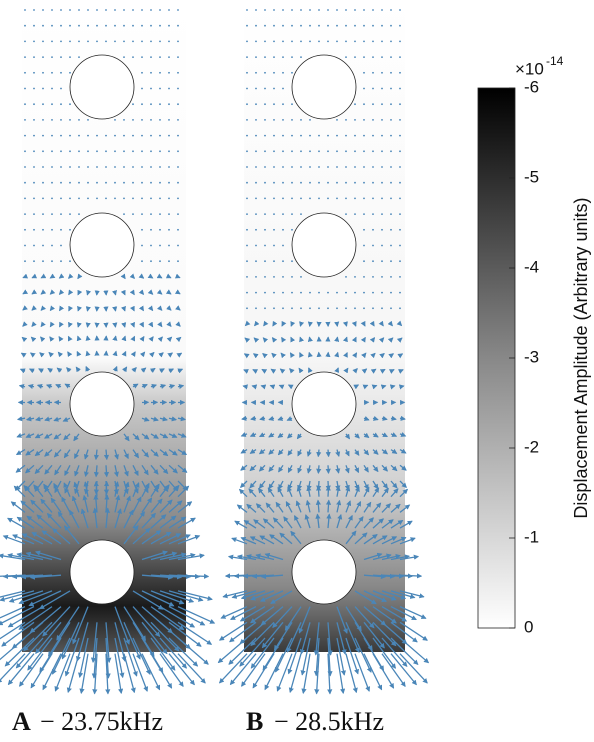 This screenshot has width=594, height=742. Describe the element at coordinates (324, 404) in the screenshot. I see `hole` at that location.